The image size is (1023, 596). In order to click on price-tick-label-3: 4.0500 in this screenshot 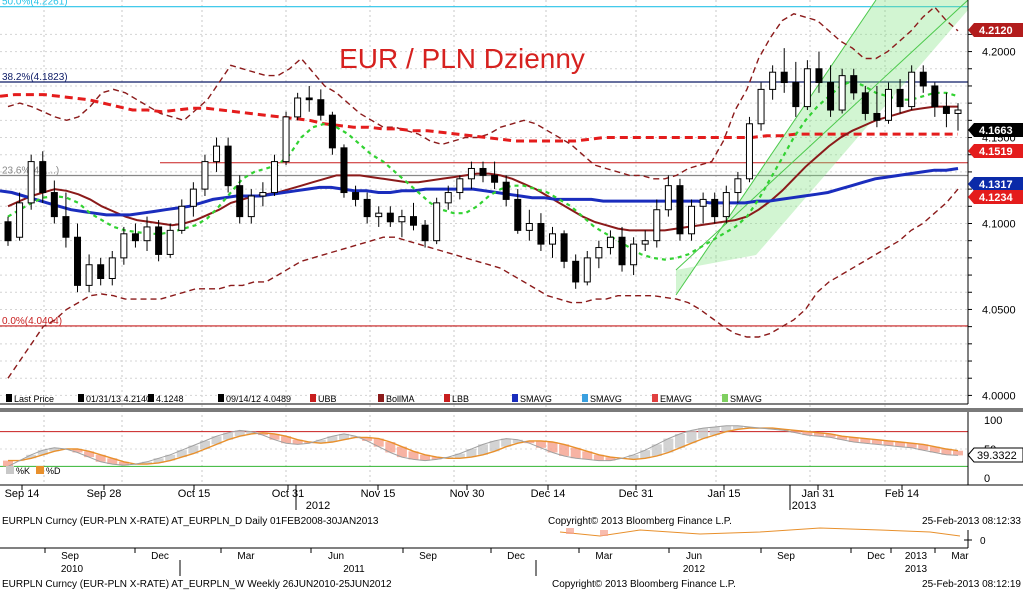, I will do `click(999, 310)`.